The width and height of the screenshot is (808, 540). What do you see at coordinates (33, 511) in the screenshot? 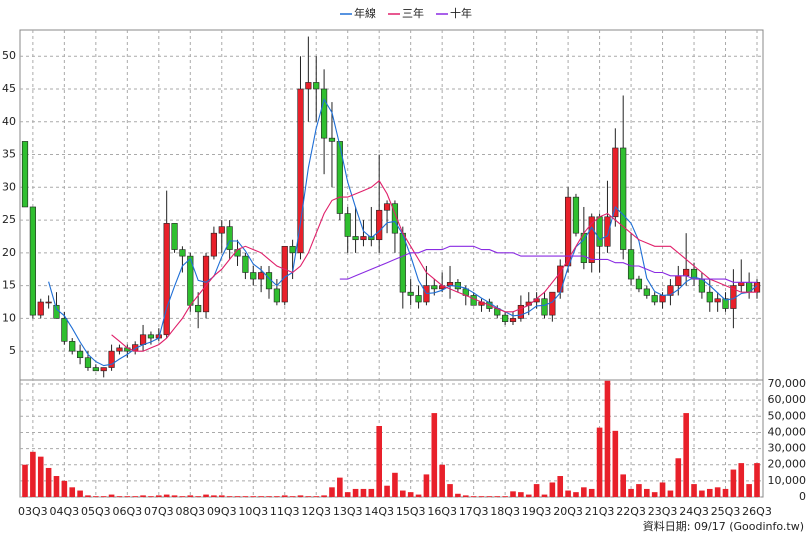
I see `x-tick-label: 03Q3` at bounding box center [33, 511].